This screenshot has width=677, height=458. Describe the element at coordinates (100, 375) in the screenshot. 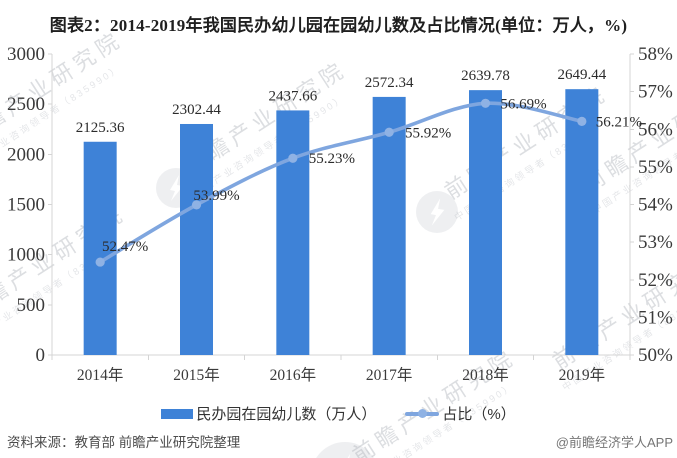

I see `x-axis-category-label: 2014年` at that location.